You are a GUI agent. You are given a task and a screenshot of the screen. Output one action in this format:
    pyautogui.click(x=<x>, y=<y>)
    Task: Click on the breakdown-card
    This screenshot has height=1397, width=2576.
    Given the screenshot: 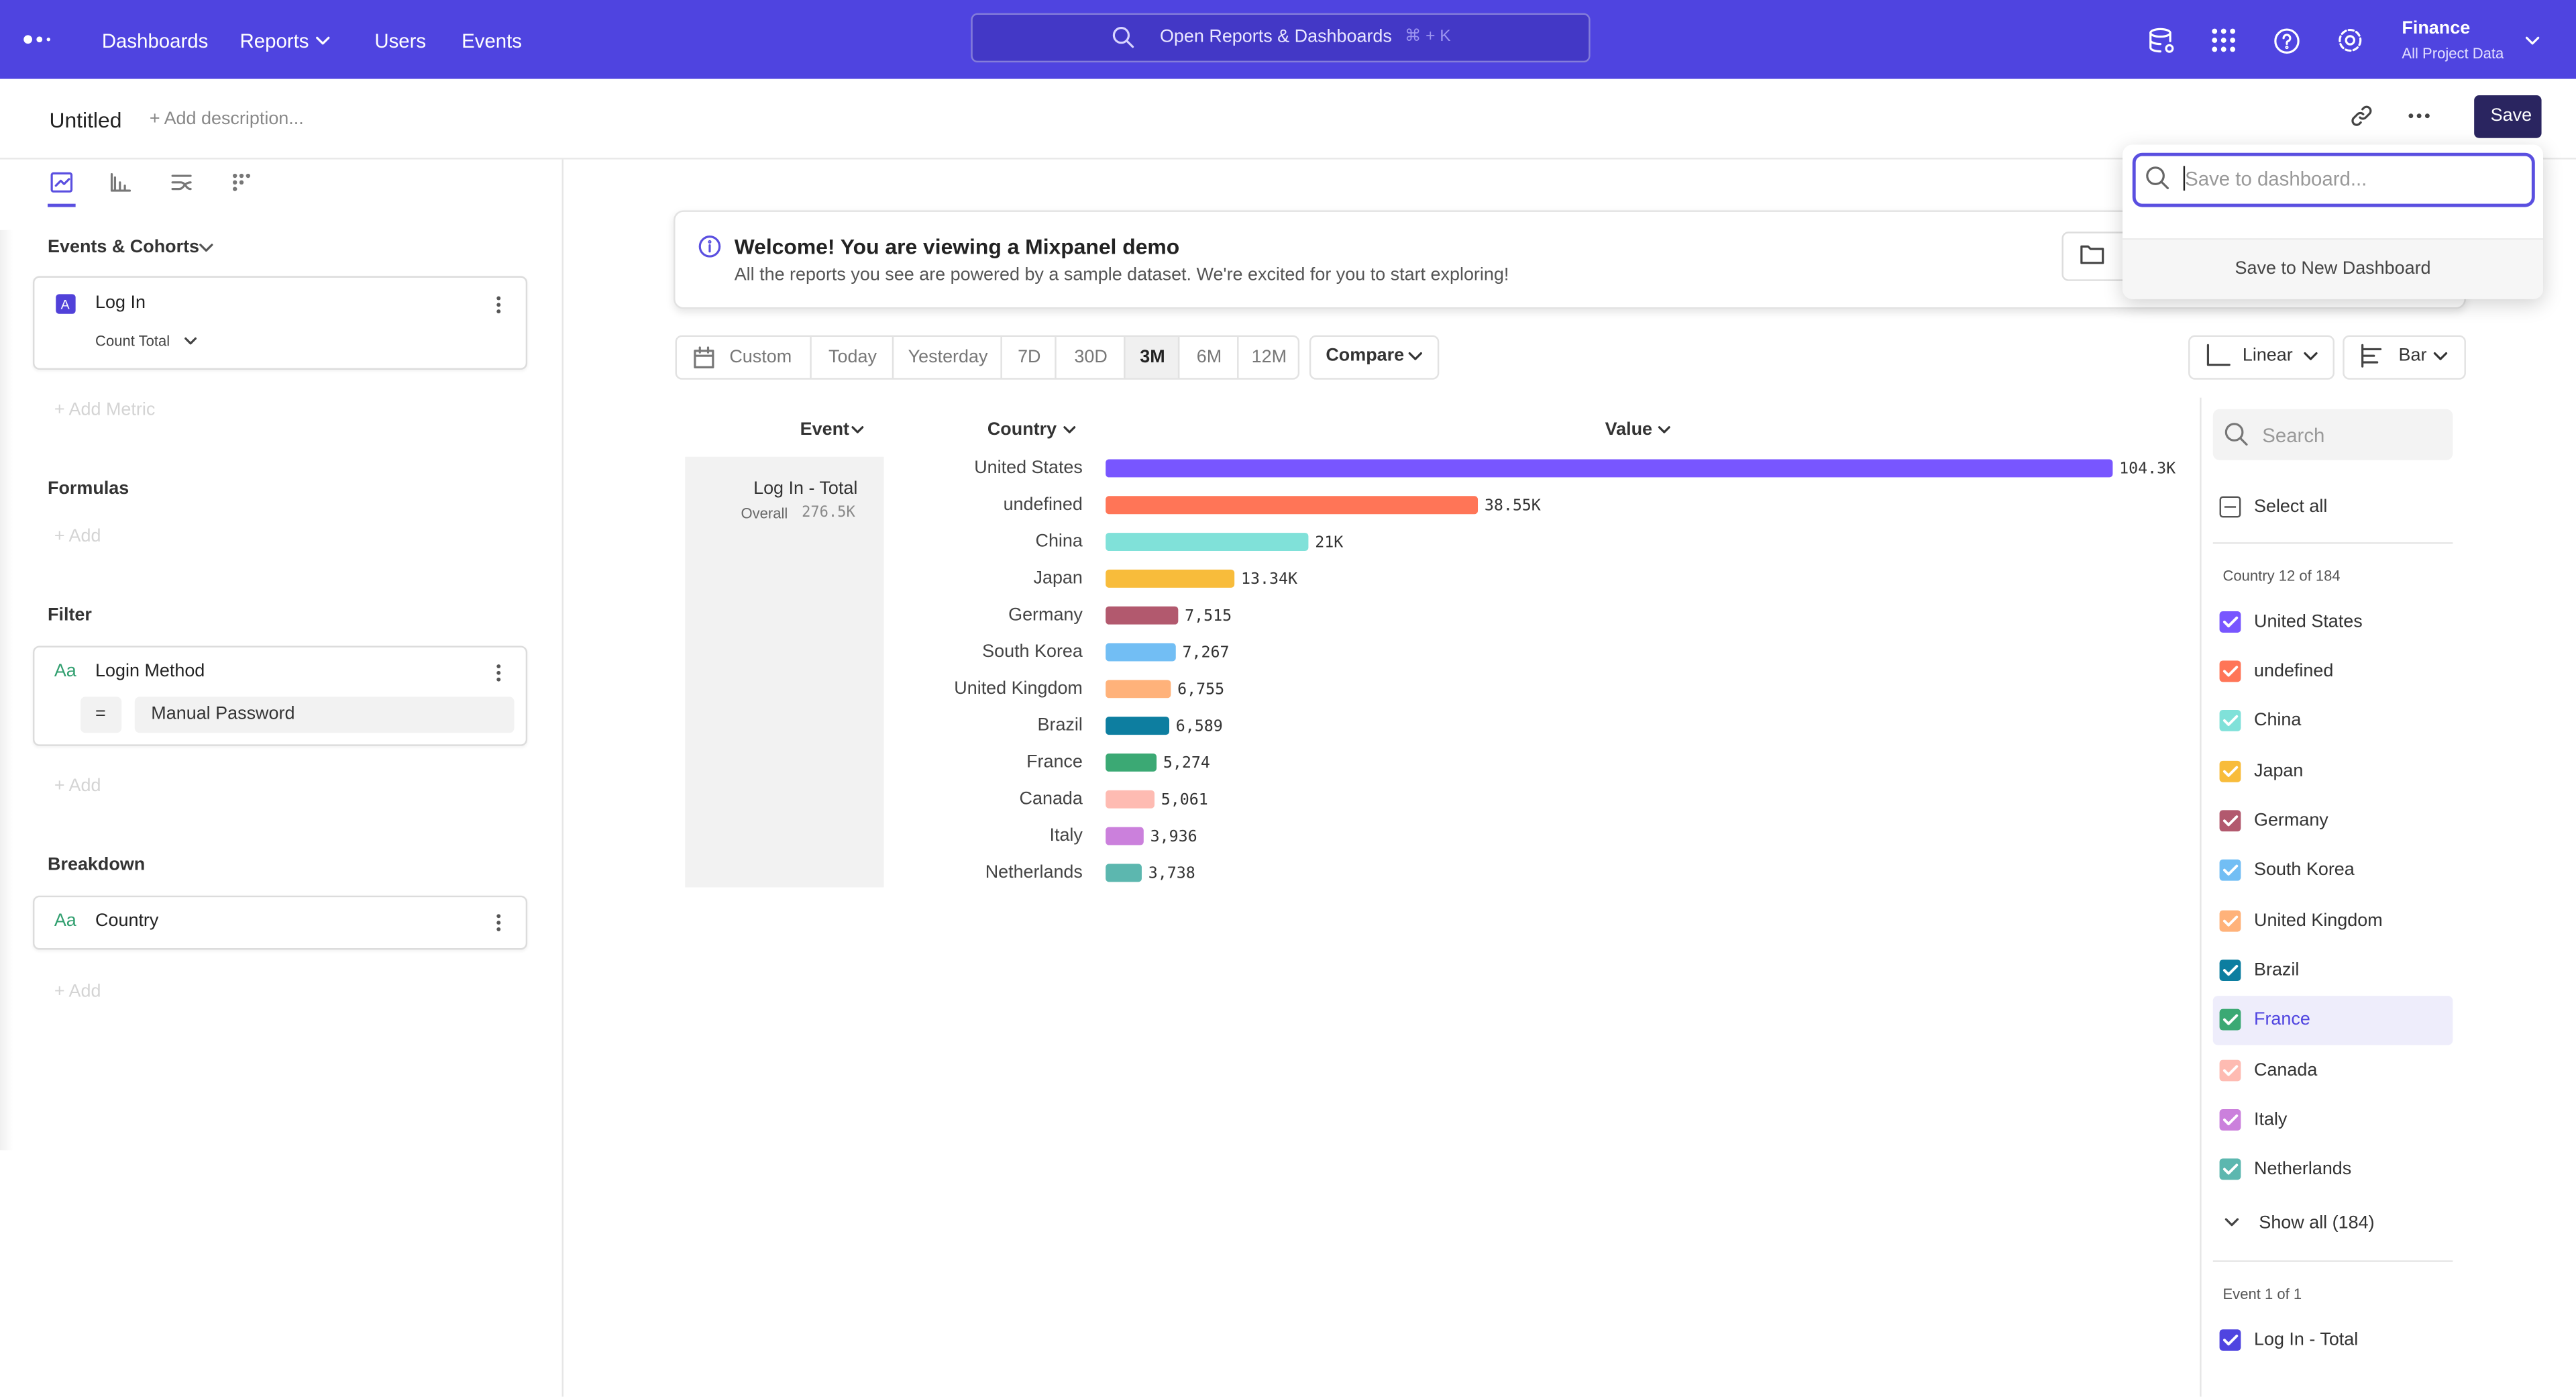 What is the action you would take?
    pyautogui.click(x=280, y=923)
    